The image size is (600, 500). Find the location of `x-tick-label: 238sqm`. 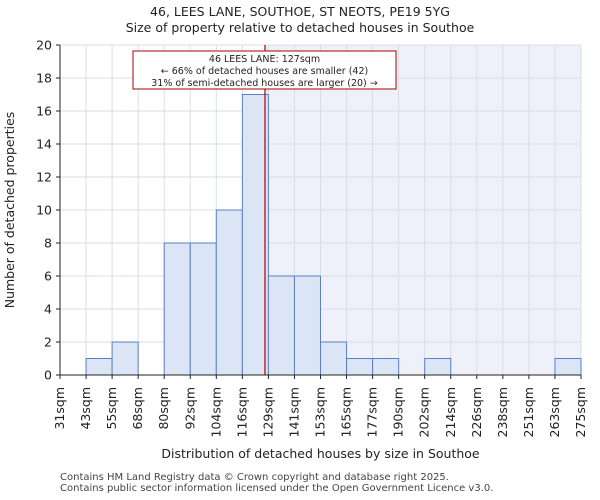

x-tick-label: 238sqm is located at coordinates (502, 412).